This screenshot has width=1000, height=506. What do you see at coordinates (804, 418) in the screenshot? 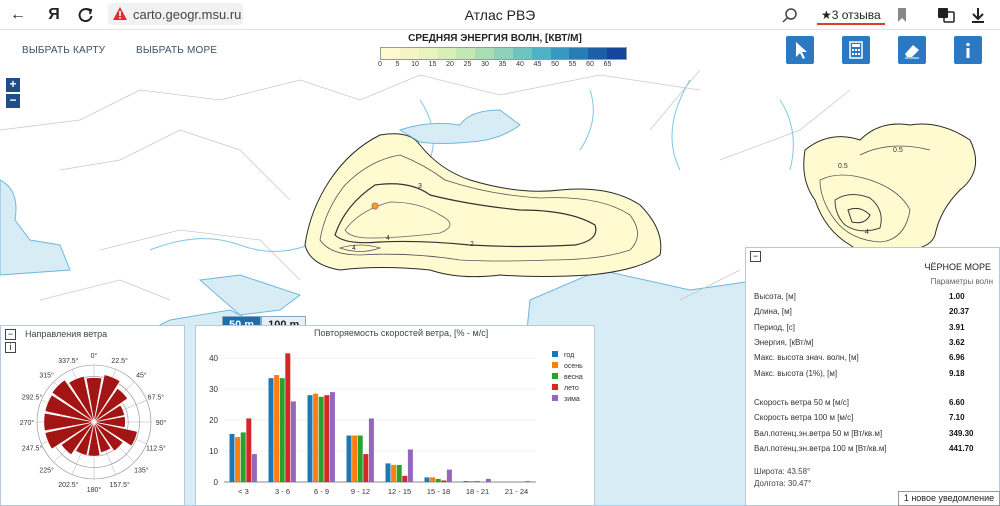
I see `info-row-label: Скорость ветра 100 м [м/с]` at bounding box center [804, 418].